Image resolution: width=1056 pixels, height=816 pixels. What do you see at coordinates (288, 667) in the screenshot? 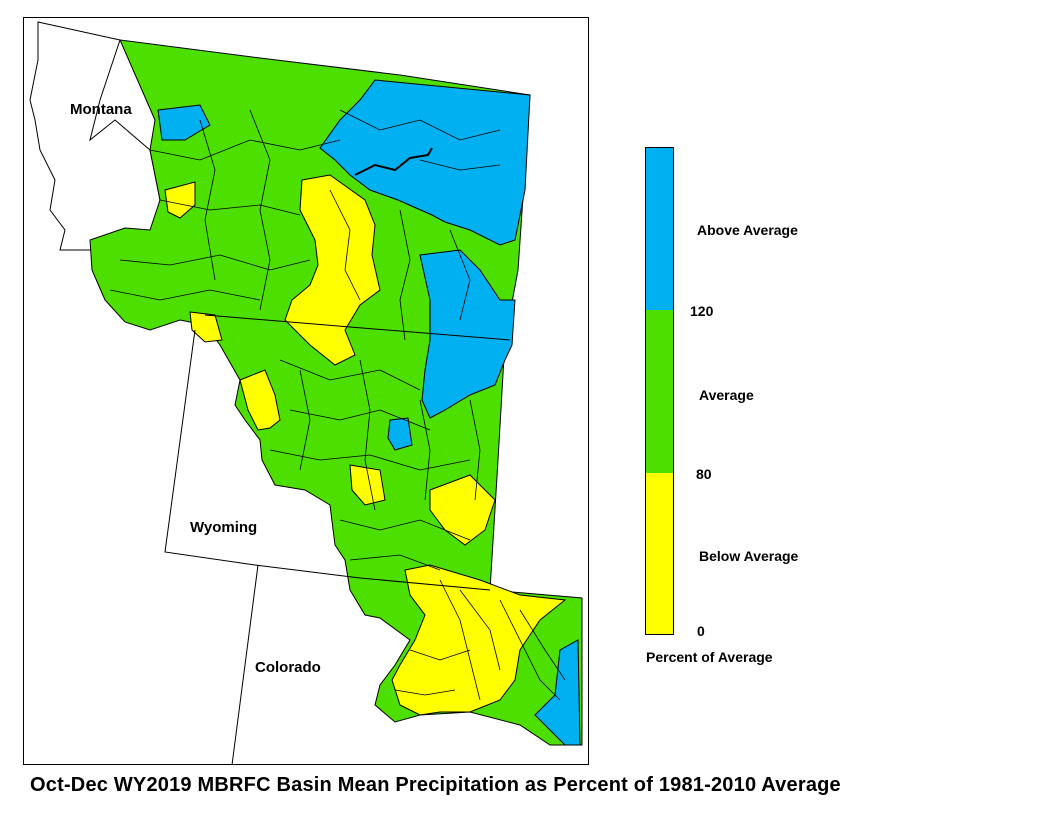
I see `state-label-colorado: Colorado` at bounding box center [288, 667].